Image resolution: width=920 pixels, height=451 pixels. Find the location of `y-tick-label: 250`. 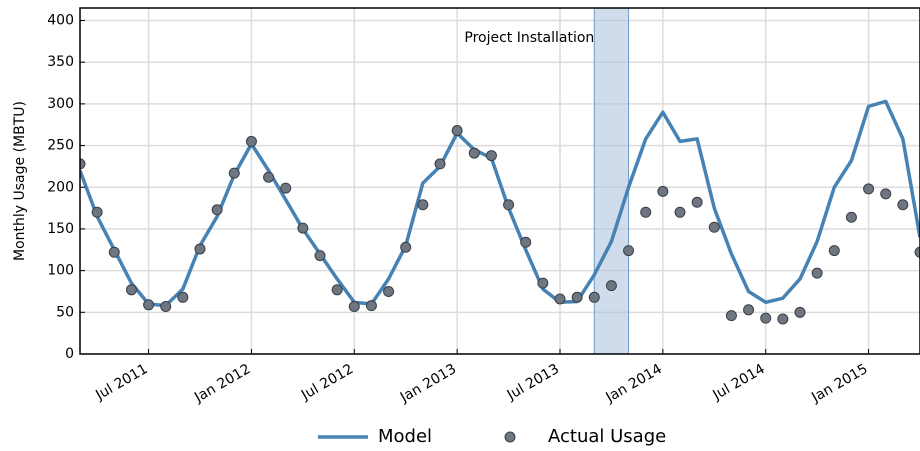

y-tick-label: 250 is located at coordinates (60, 146).